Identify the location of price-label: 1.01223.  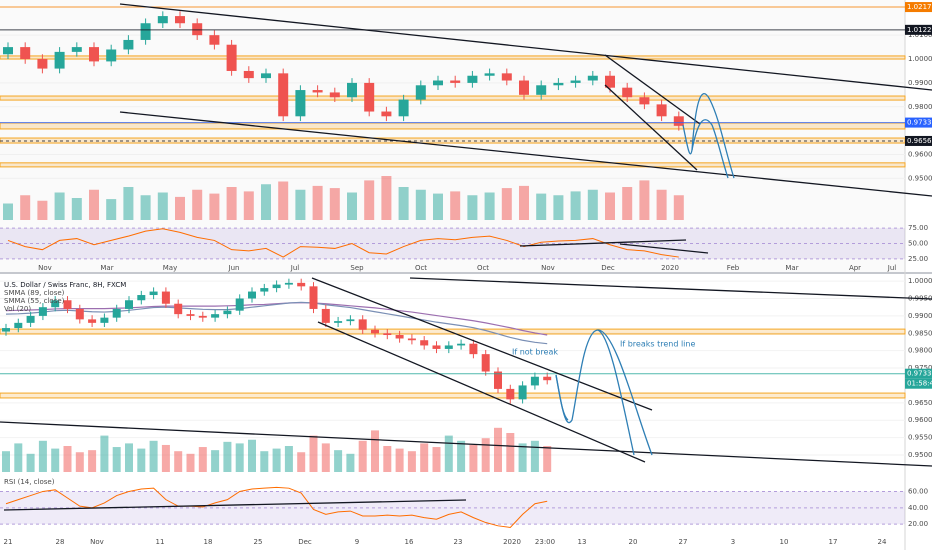
(919, 30).